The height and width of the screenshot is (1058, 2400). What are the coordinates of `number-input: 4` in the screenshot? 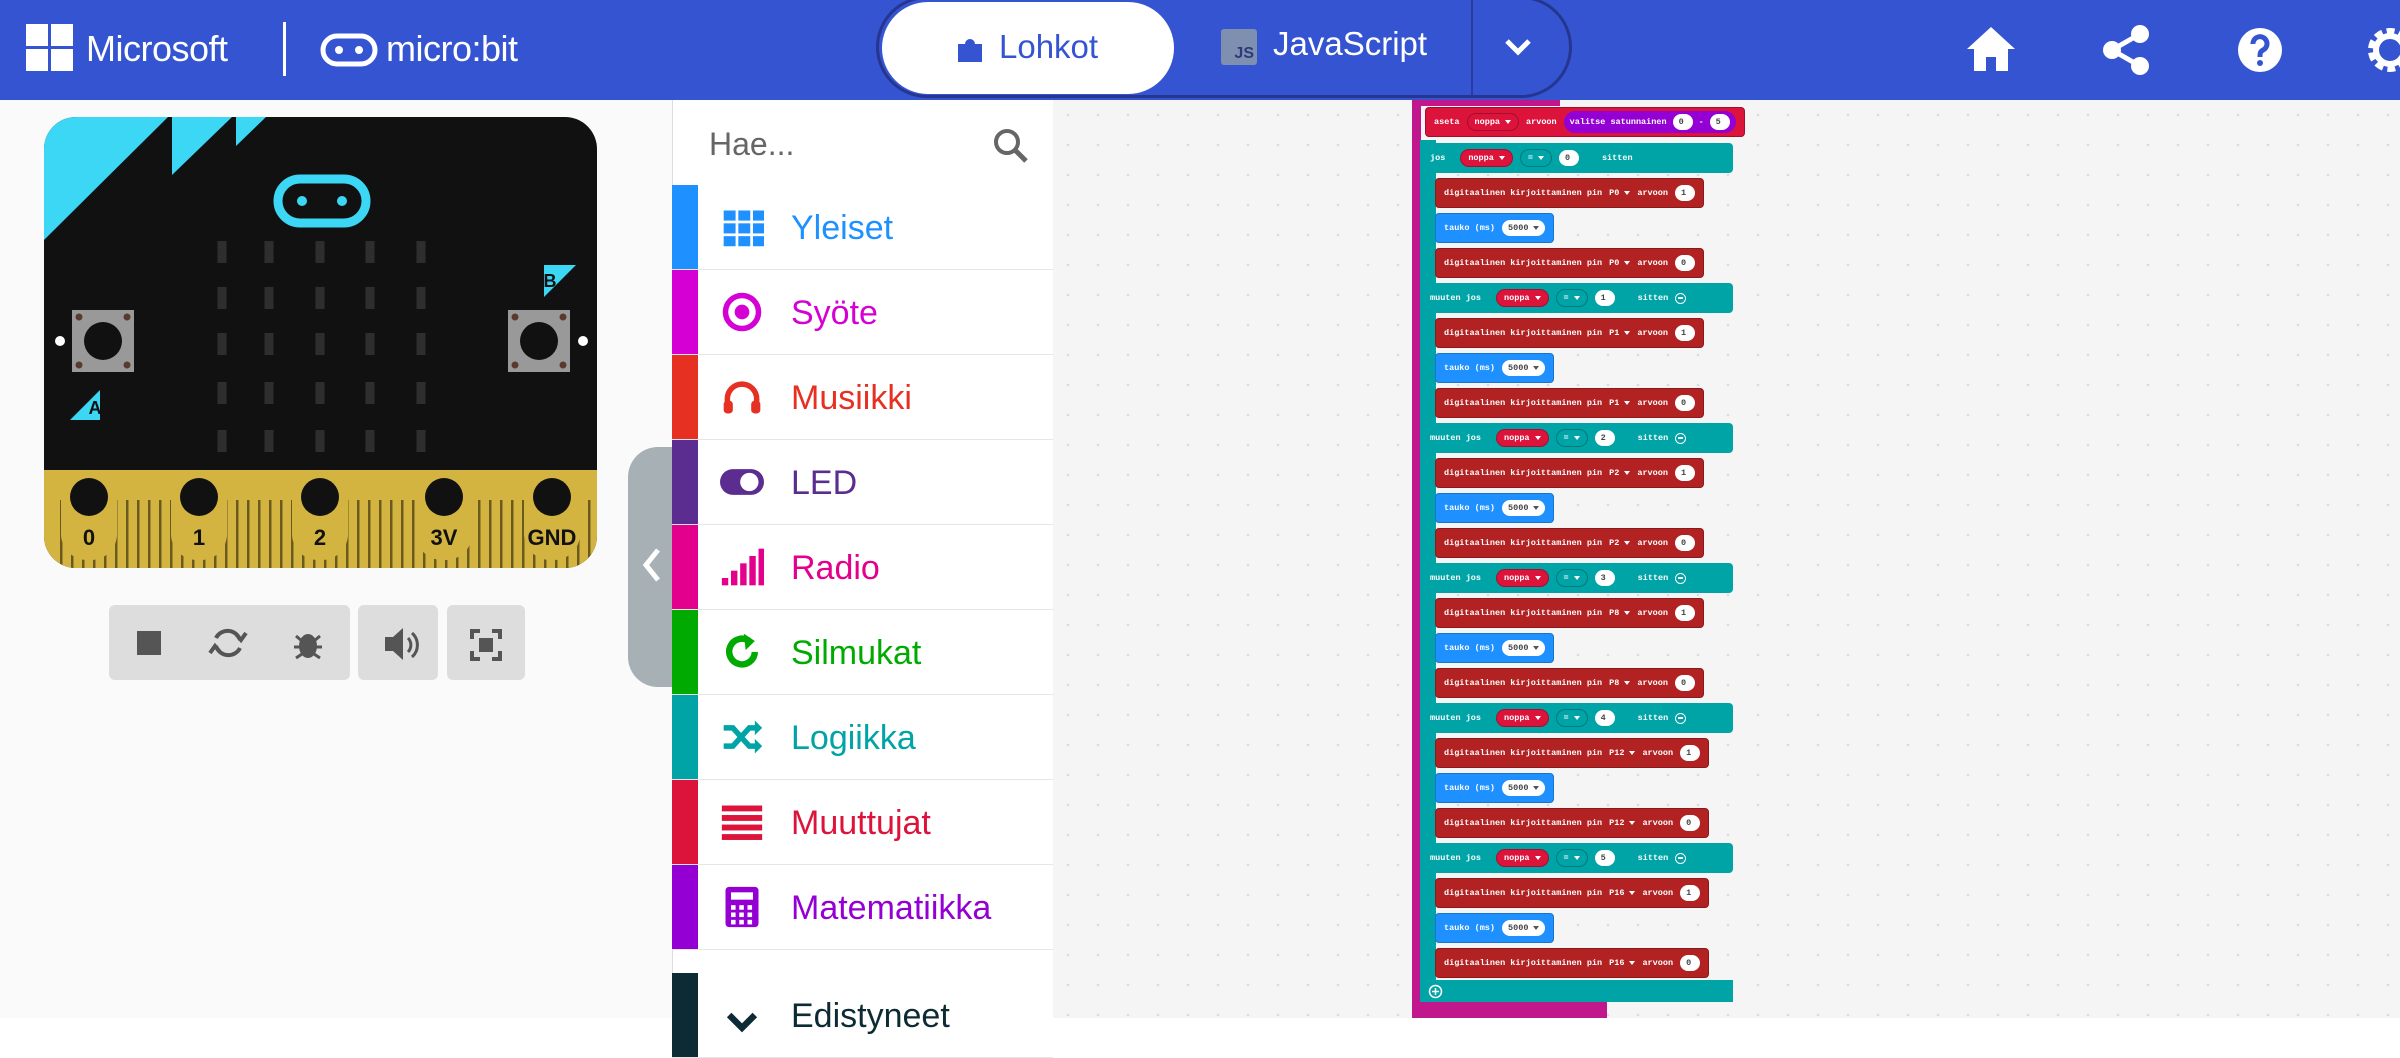 It's located at (1604, 718).